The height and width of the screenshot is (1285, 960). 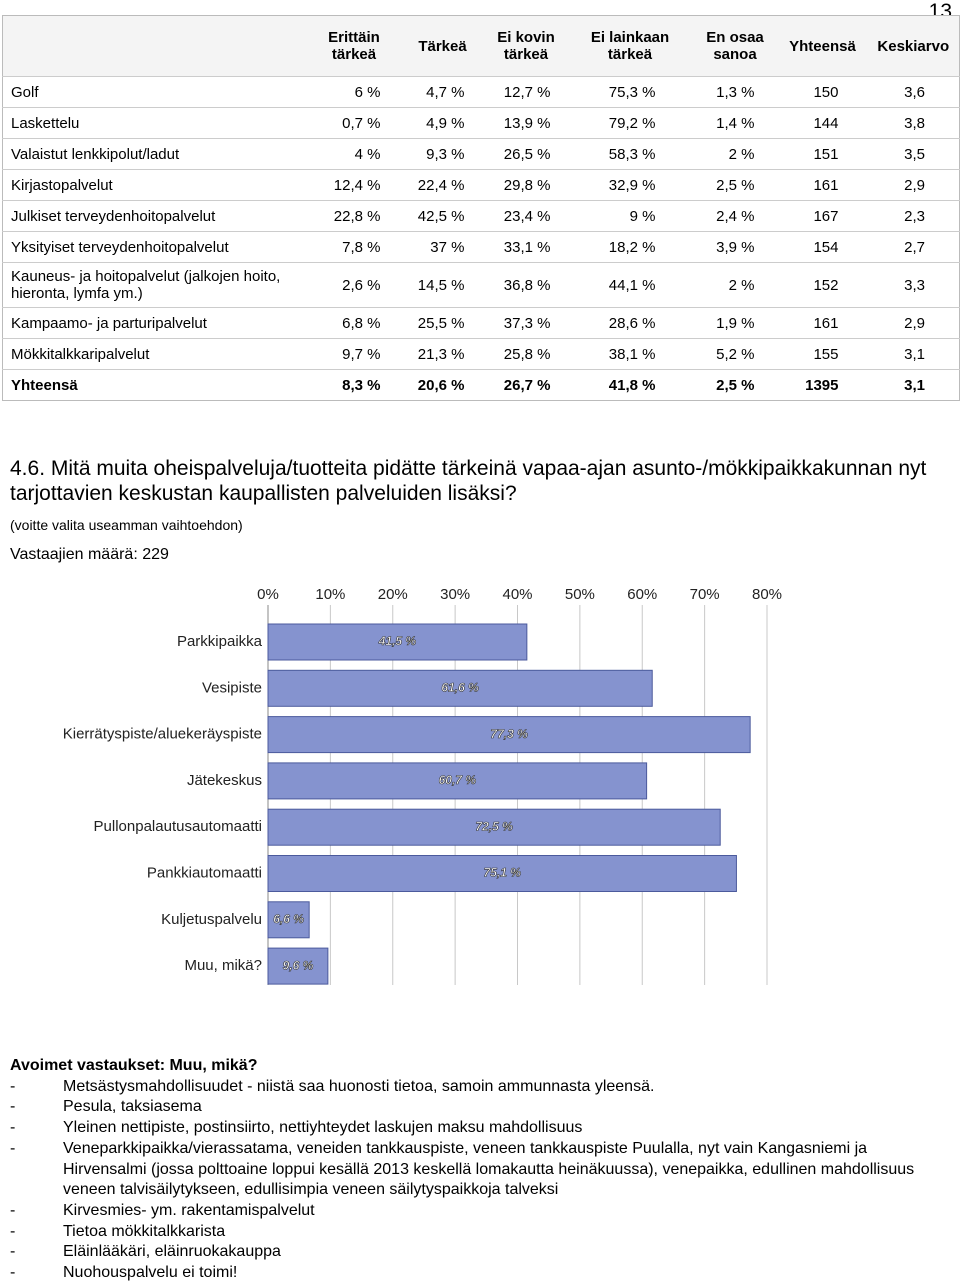 I want to click on table-cell: 3,1, so click(x=913, y=385).